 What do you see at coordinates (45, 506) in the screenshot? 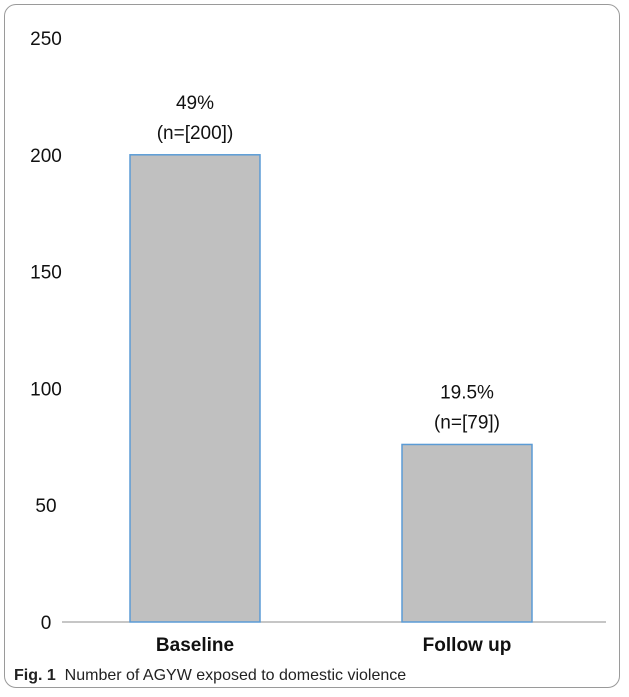
I see `y-tick-label: 50` at bounding box center [45, 506].